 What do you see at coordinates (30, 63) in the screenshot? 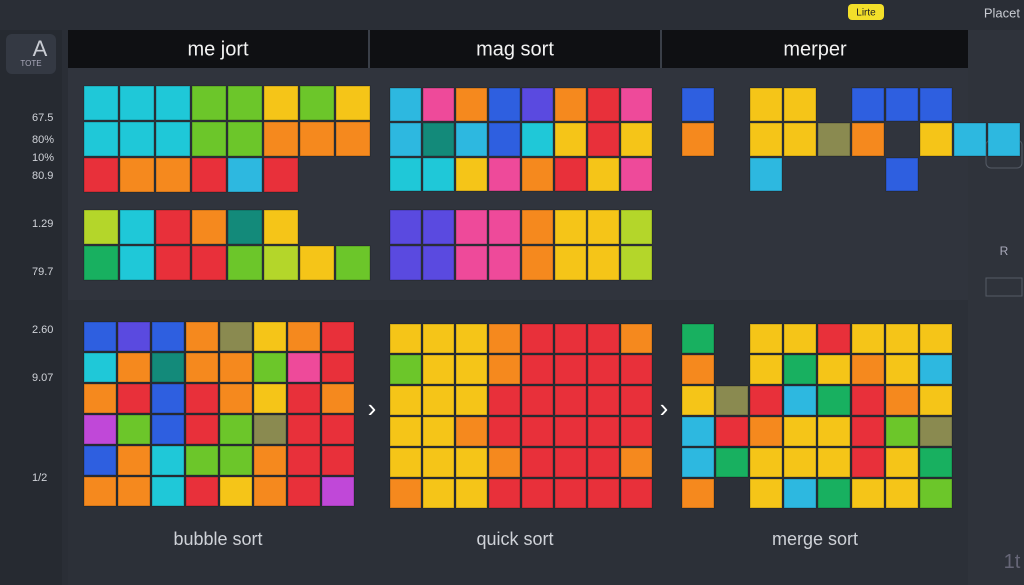
I see `logo-text: TOTE` at bounding box center [30, 63].